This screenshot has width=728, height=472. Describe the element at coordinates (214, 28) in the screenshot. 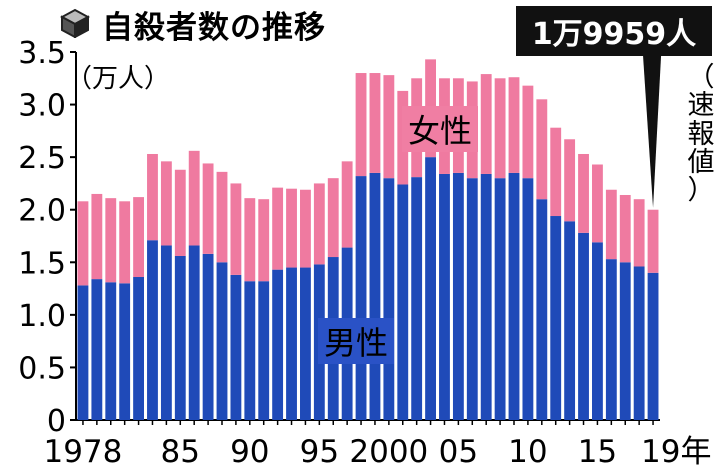

I see `chart-title: 自殺者数の推移` at that location.